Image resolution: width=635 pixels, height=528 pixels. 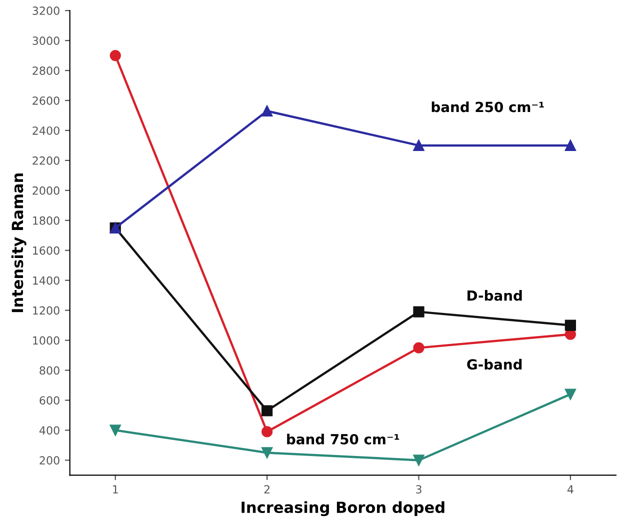 What do you see at coordinates (115, 489) in the screenshot?
I see `x-tick-label: 1` at bounding box center [115, 489].